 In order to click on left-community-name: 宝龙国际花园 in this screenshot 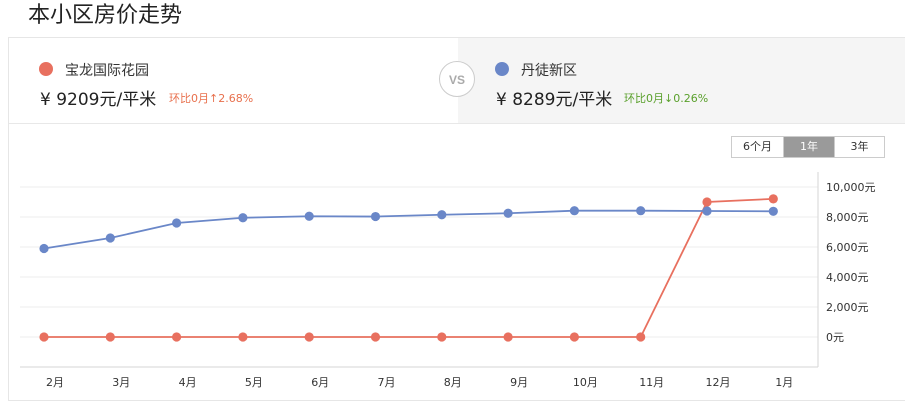, I will do `click(107, 71)`.